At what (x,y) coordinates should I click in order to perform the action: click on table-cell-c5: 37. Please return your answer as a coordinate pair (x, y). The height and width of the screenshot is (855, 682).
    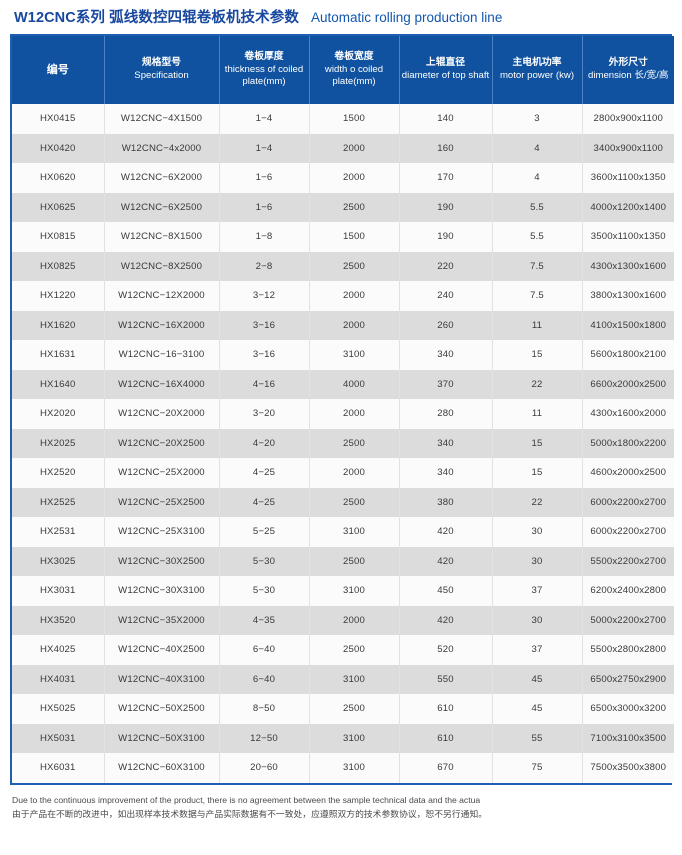
    Looking at the image, I should click on (537, 591).